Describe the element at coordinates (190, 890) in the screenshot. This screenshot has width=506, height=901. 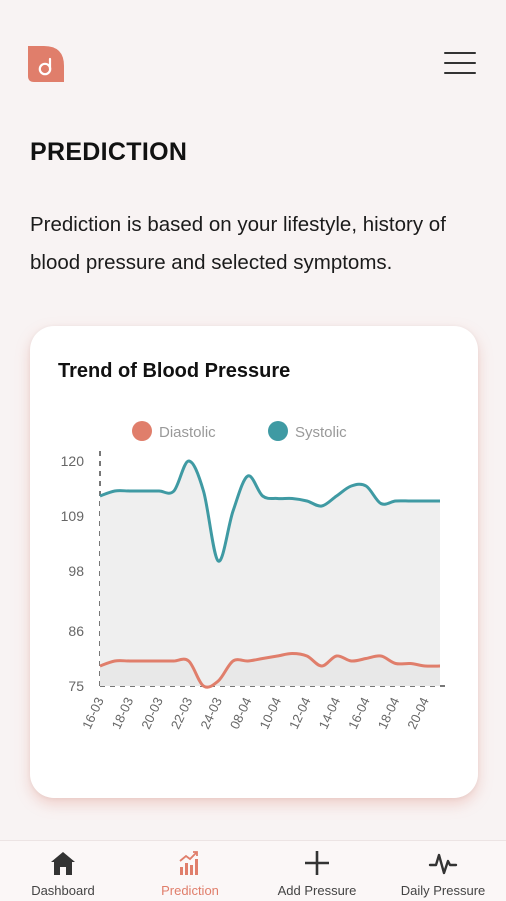
I see `nav-label-prediction: Prediction` at that location.